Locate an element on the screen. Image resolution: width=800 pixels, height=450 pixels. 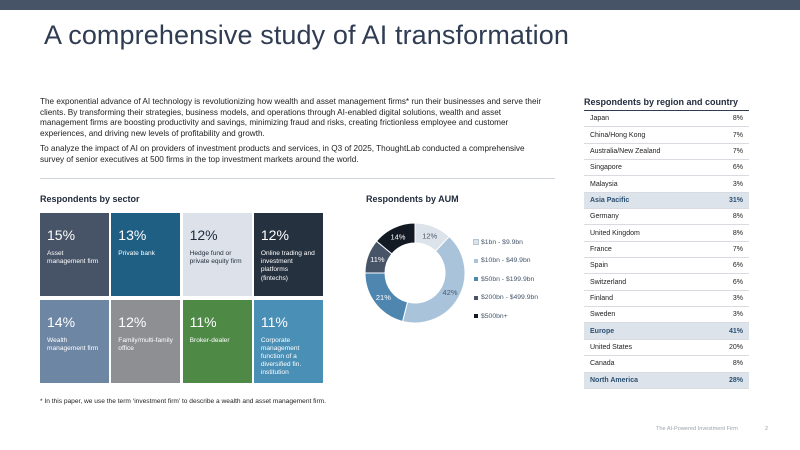
sector-tile: 15% Asset management firm is located at coordinates (74, 254).